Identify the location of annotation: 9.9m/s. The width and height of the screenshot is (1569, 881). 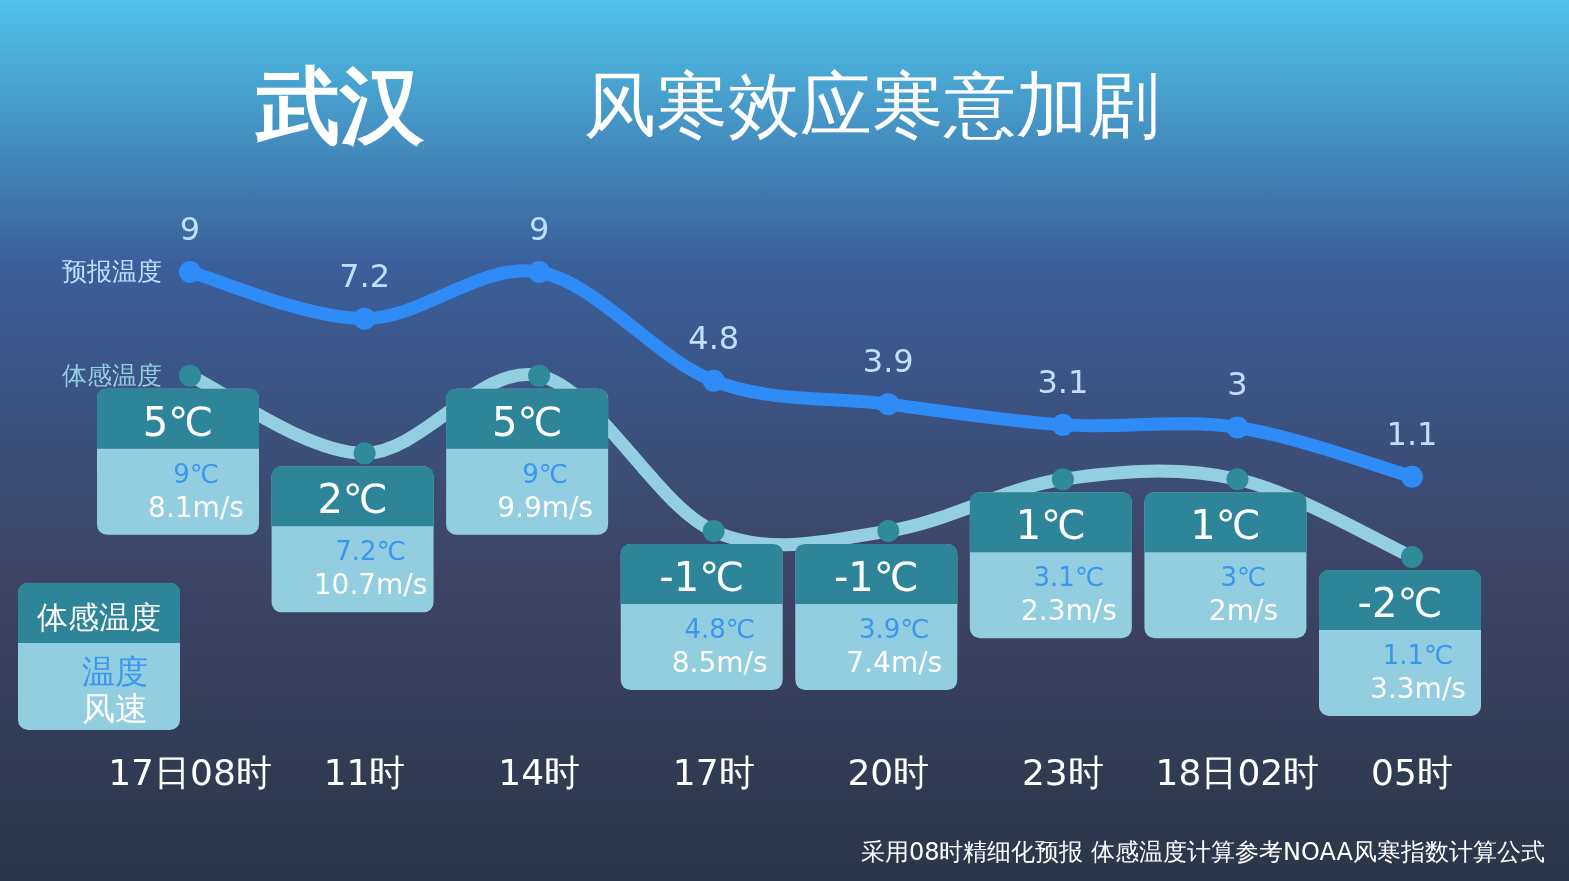
(545, 507).